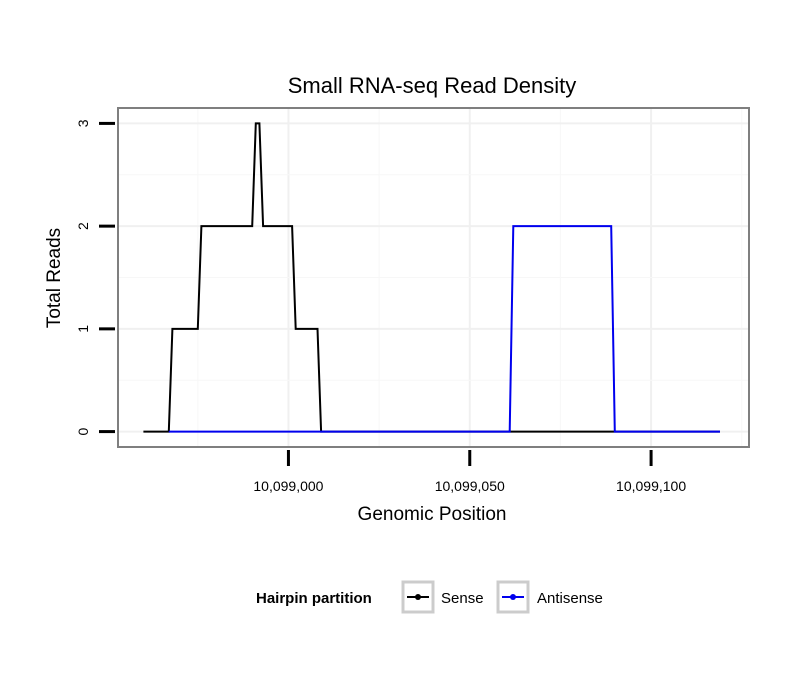  I want to click on y-tick-label: 0, so click(83, 431).